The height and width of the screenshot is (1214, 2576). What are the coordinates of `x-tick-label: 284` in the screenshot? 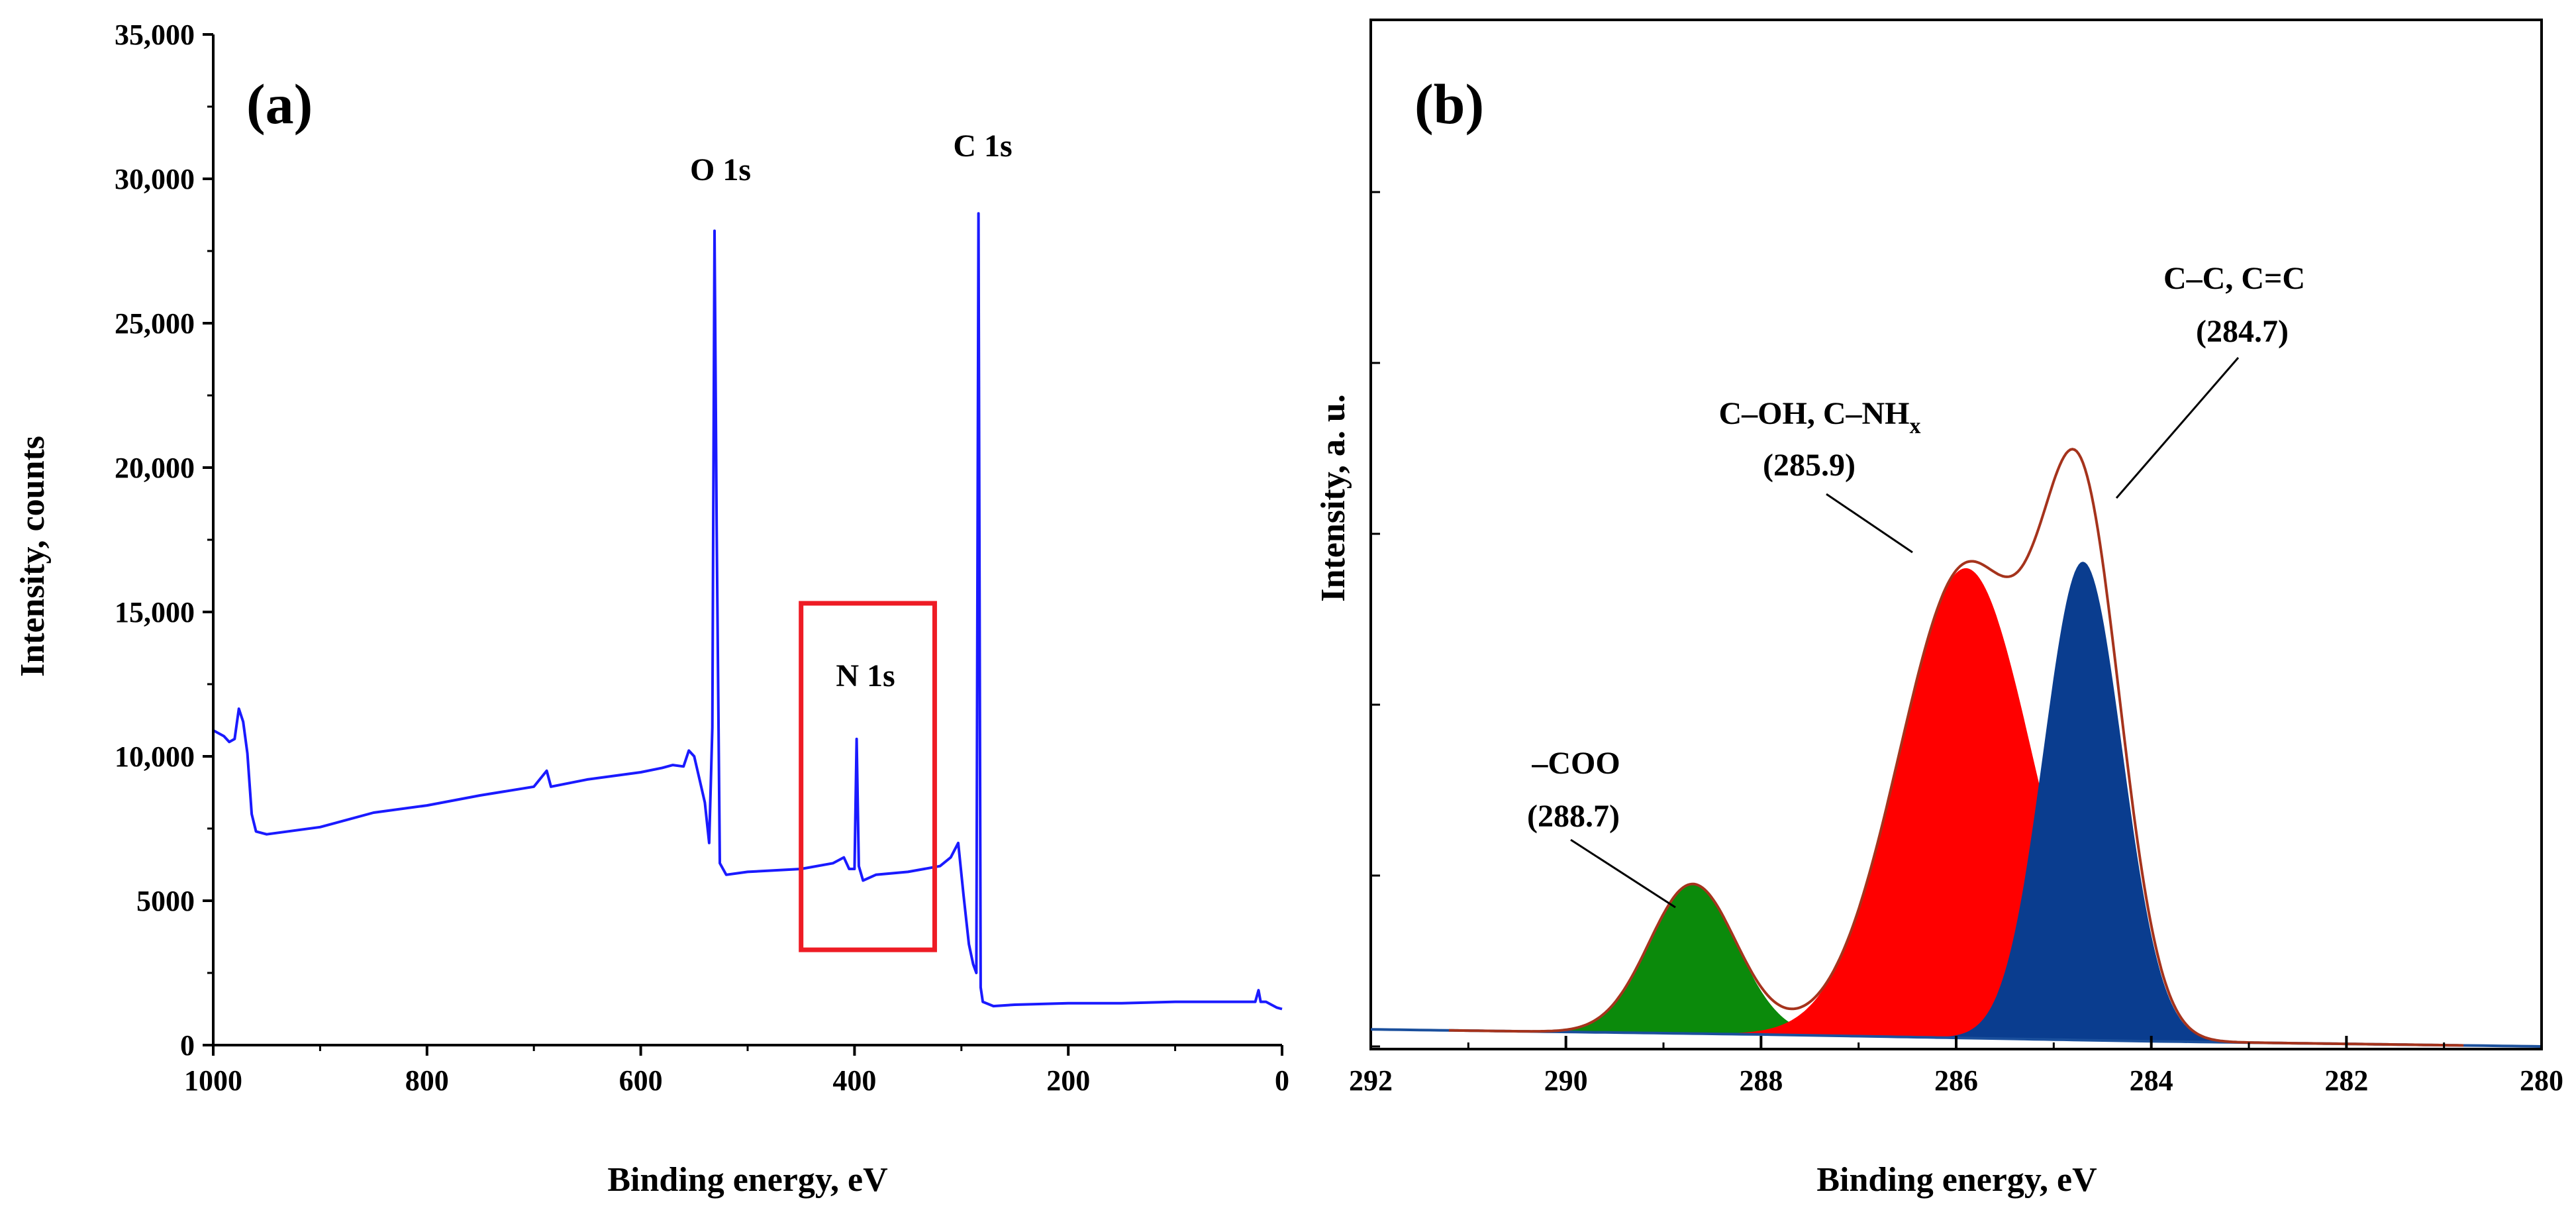 It's located at (2151, 1080).